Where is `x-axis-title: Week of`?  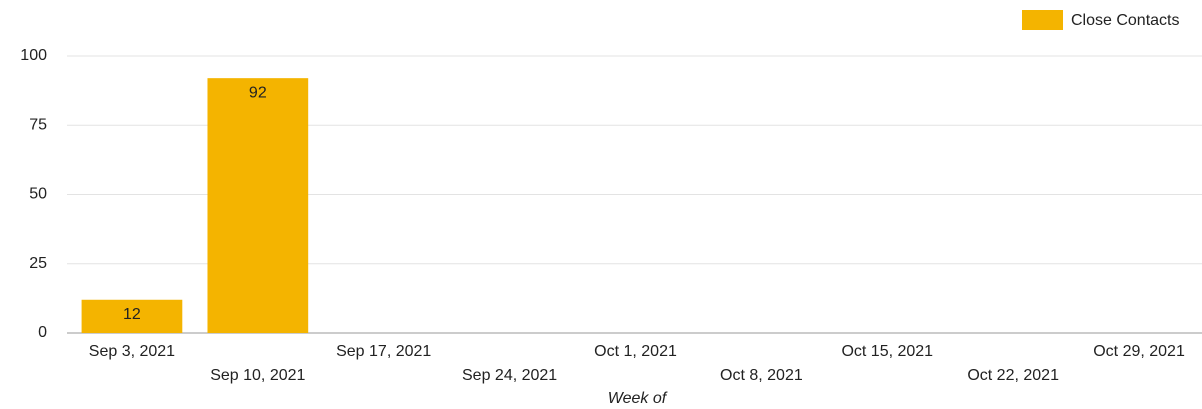 x-axis-title: Week of is located at coordinates (638, 398).